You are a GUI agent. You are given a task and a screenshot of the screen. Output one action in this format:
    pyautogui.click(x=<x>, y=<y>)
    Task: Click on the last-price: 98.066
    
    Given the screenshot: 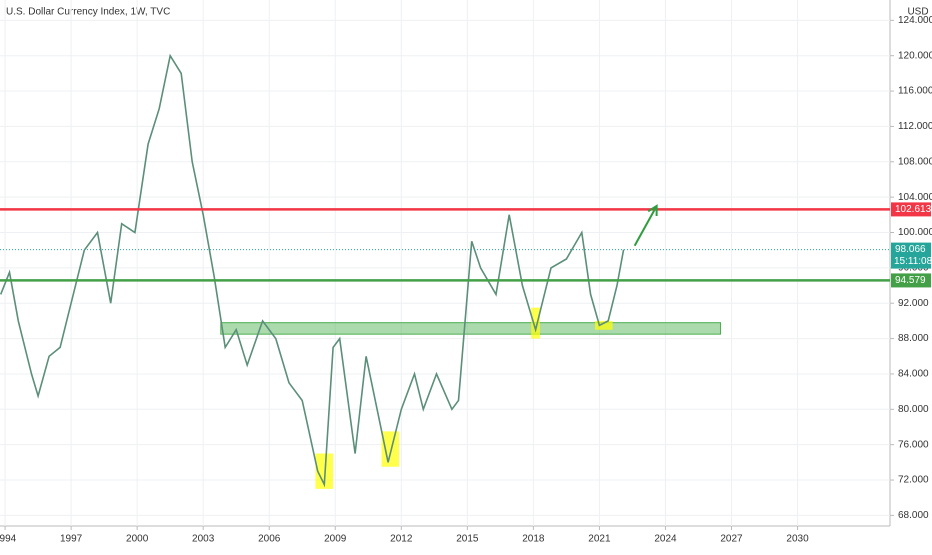 What is the action you would take?
    pyautogui.click(x=910, y=249)
    